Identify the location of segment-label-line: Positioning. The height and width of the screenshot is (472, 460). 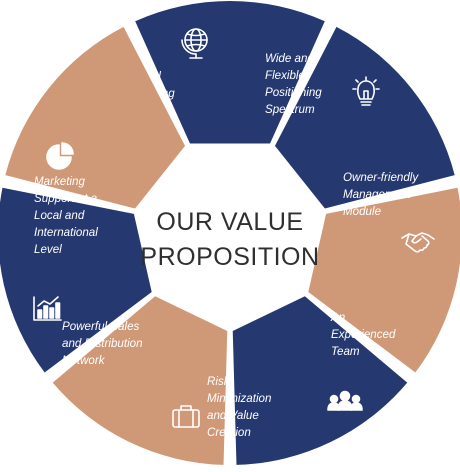
(293, 92).